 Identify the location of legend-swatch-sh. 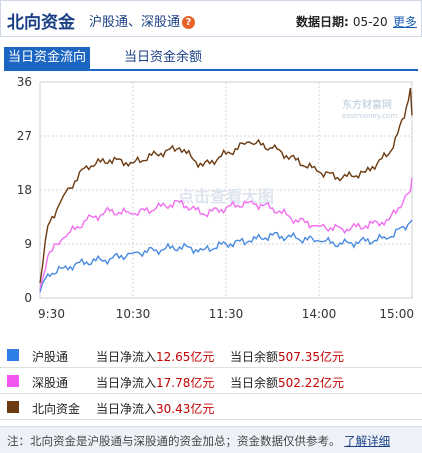
(13, 355).